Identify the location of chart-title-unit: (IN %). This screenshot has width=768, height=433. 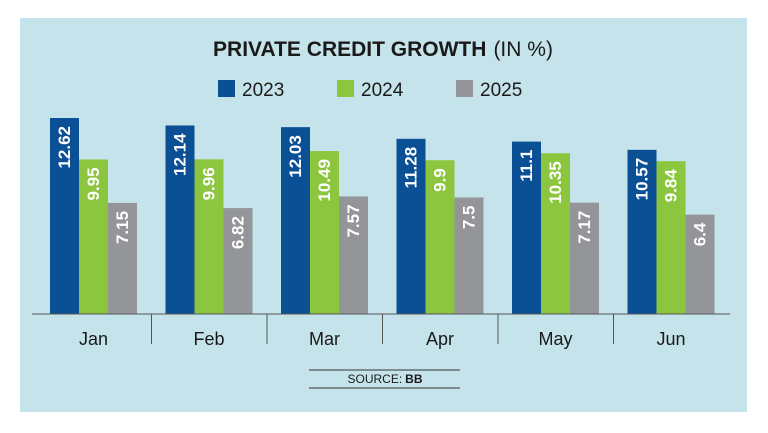
(523, 49).